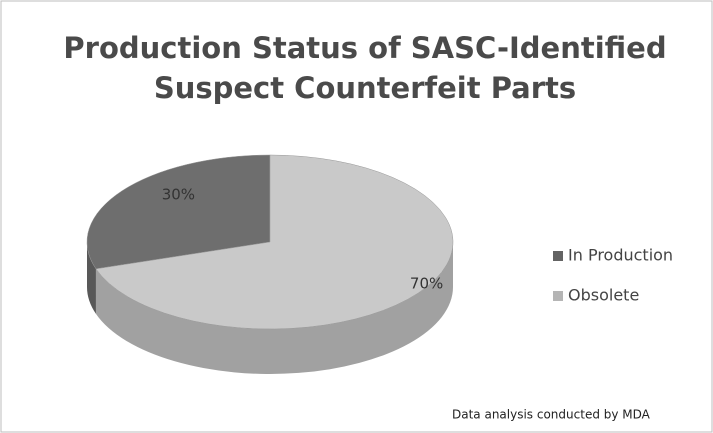  What do you see at coordinates (426, 283) in the screenshot?
I see `data-label: 70%` at bounding box center [426, 283].